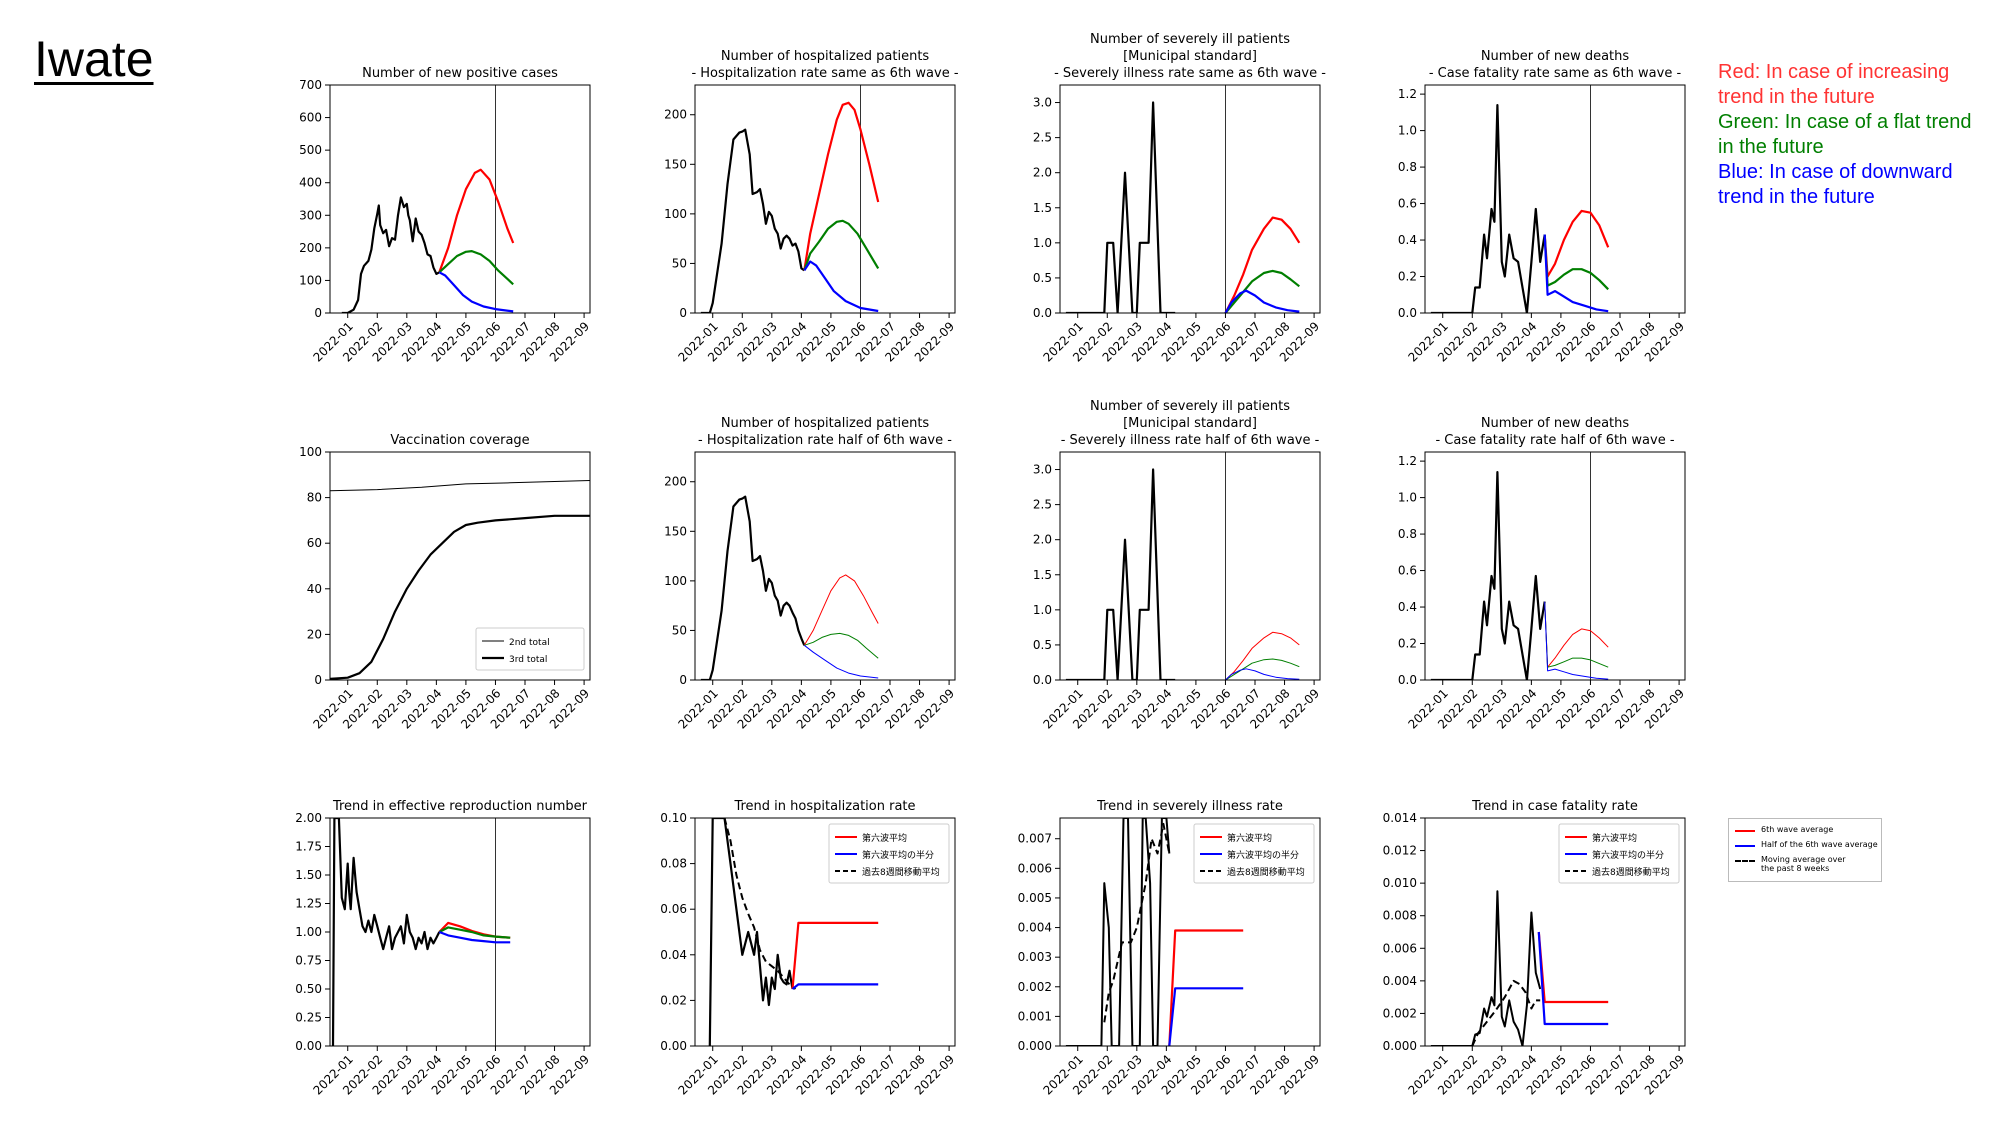  I want to click on chart-legend-label: 3rd total, so click(528, 660).